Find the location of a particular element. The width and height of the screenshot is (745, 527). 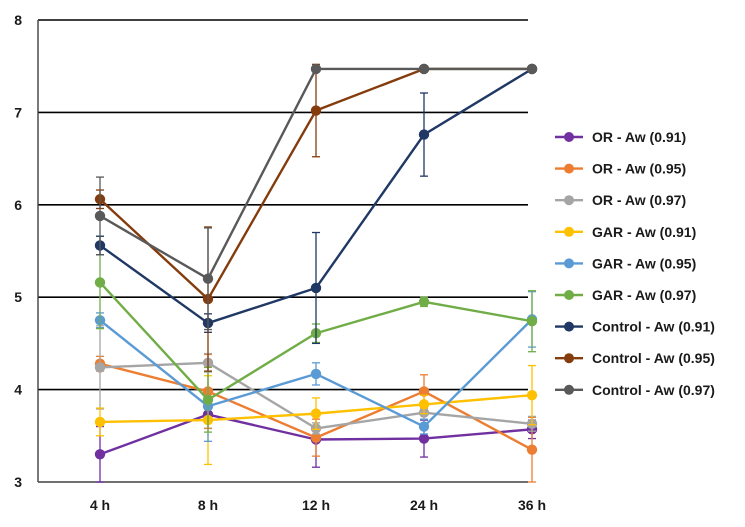

legend-item: OR - Aw (0.95) is located at coordinates (620, 169).